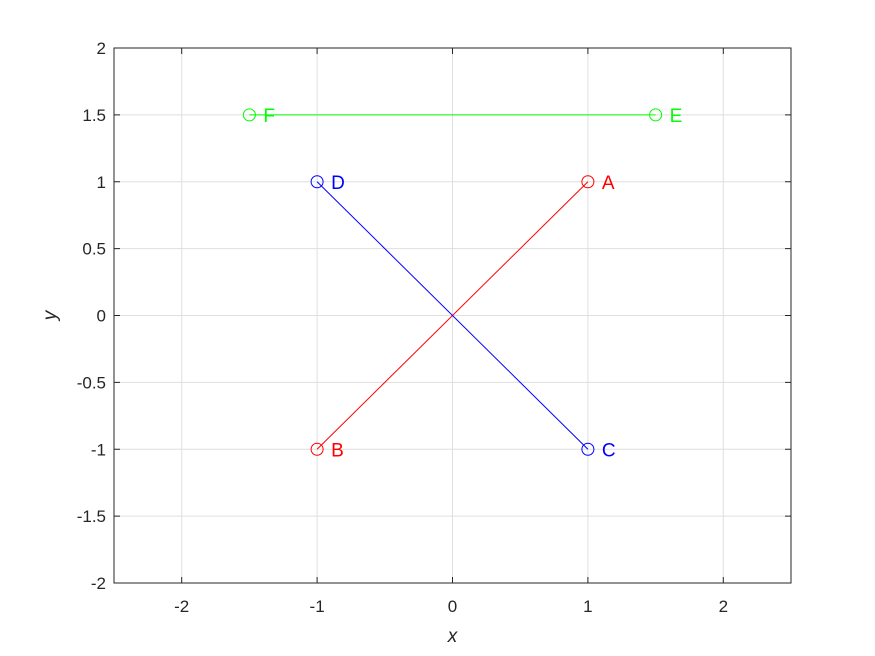  I want to click on point-label: D, so click(338, 183).